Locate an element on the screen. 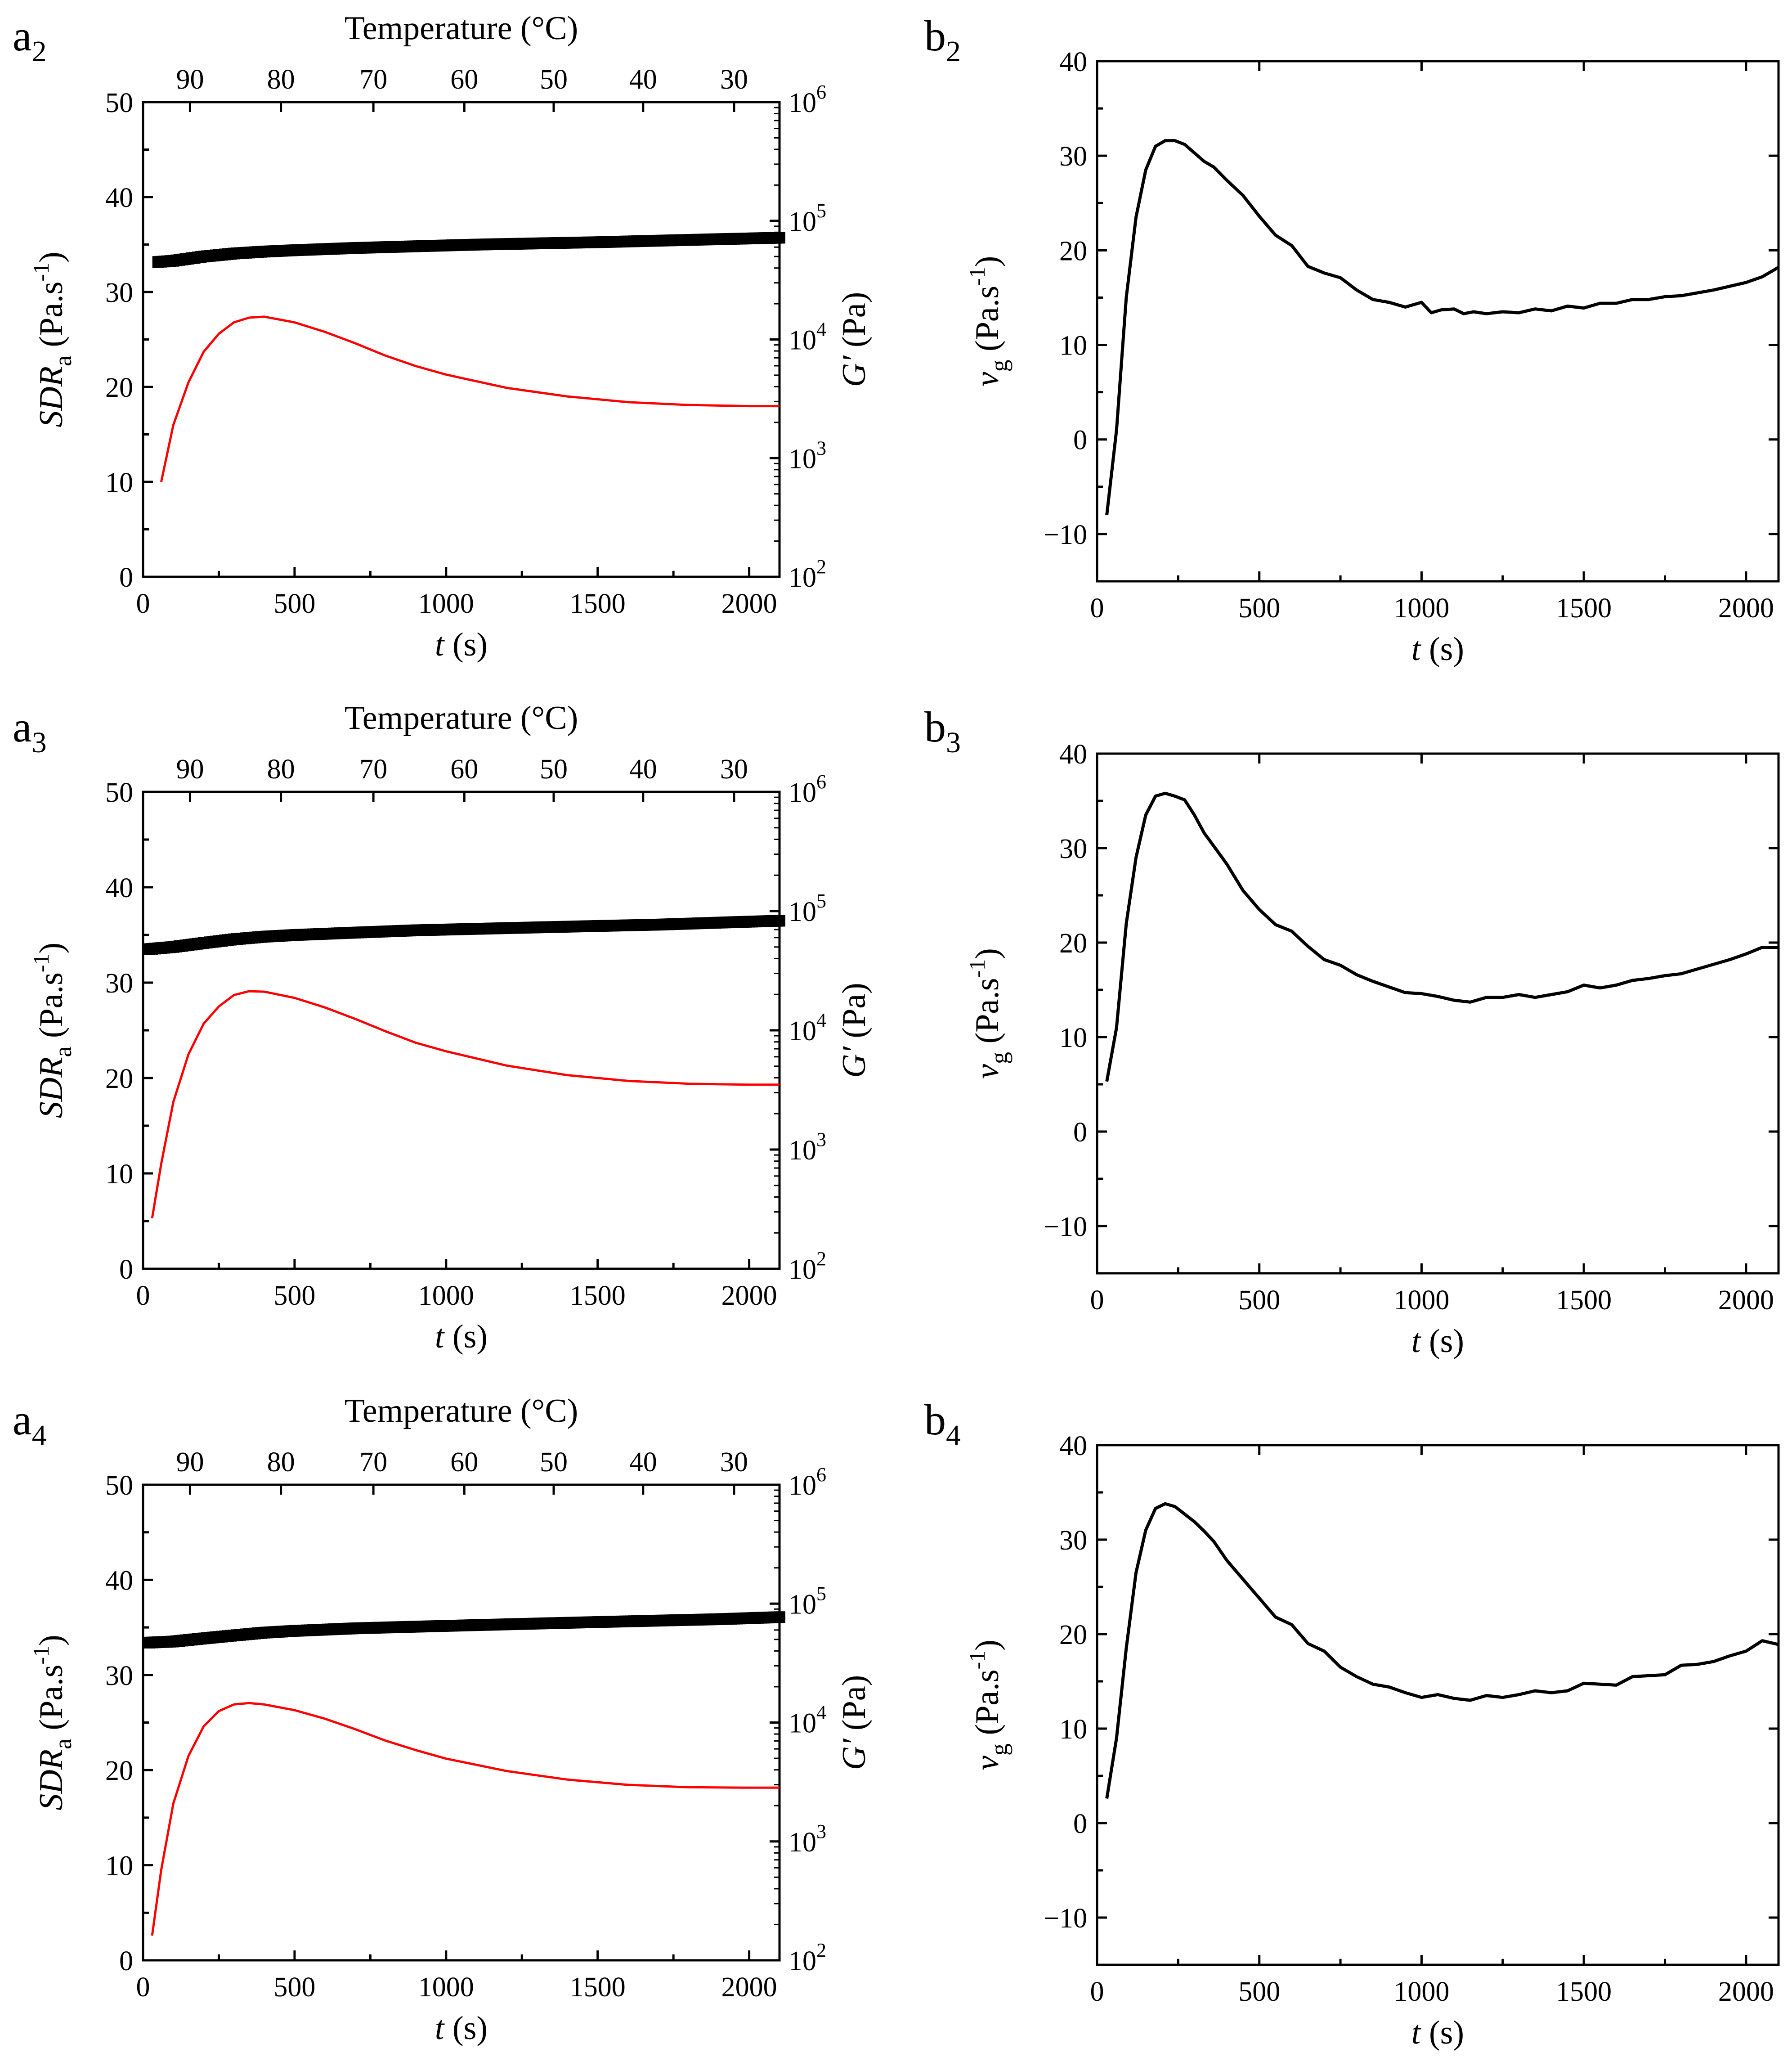 The image size is (1792, 2062). y-tick-label: −10 is located at coordinates (1065, 1919).